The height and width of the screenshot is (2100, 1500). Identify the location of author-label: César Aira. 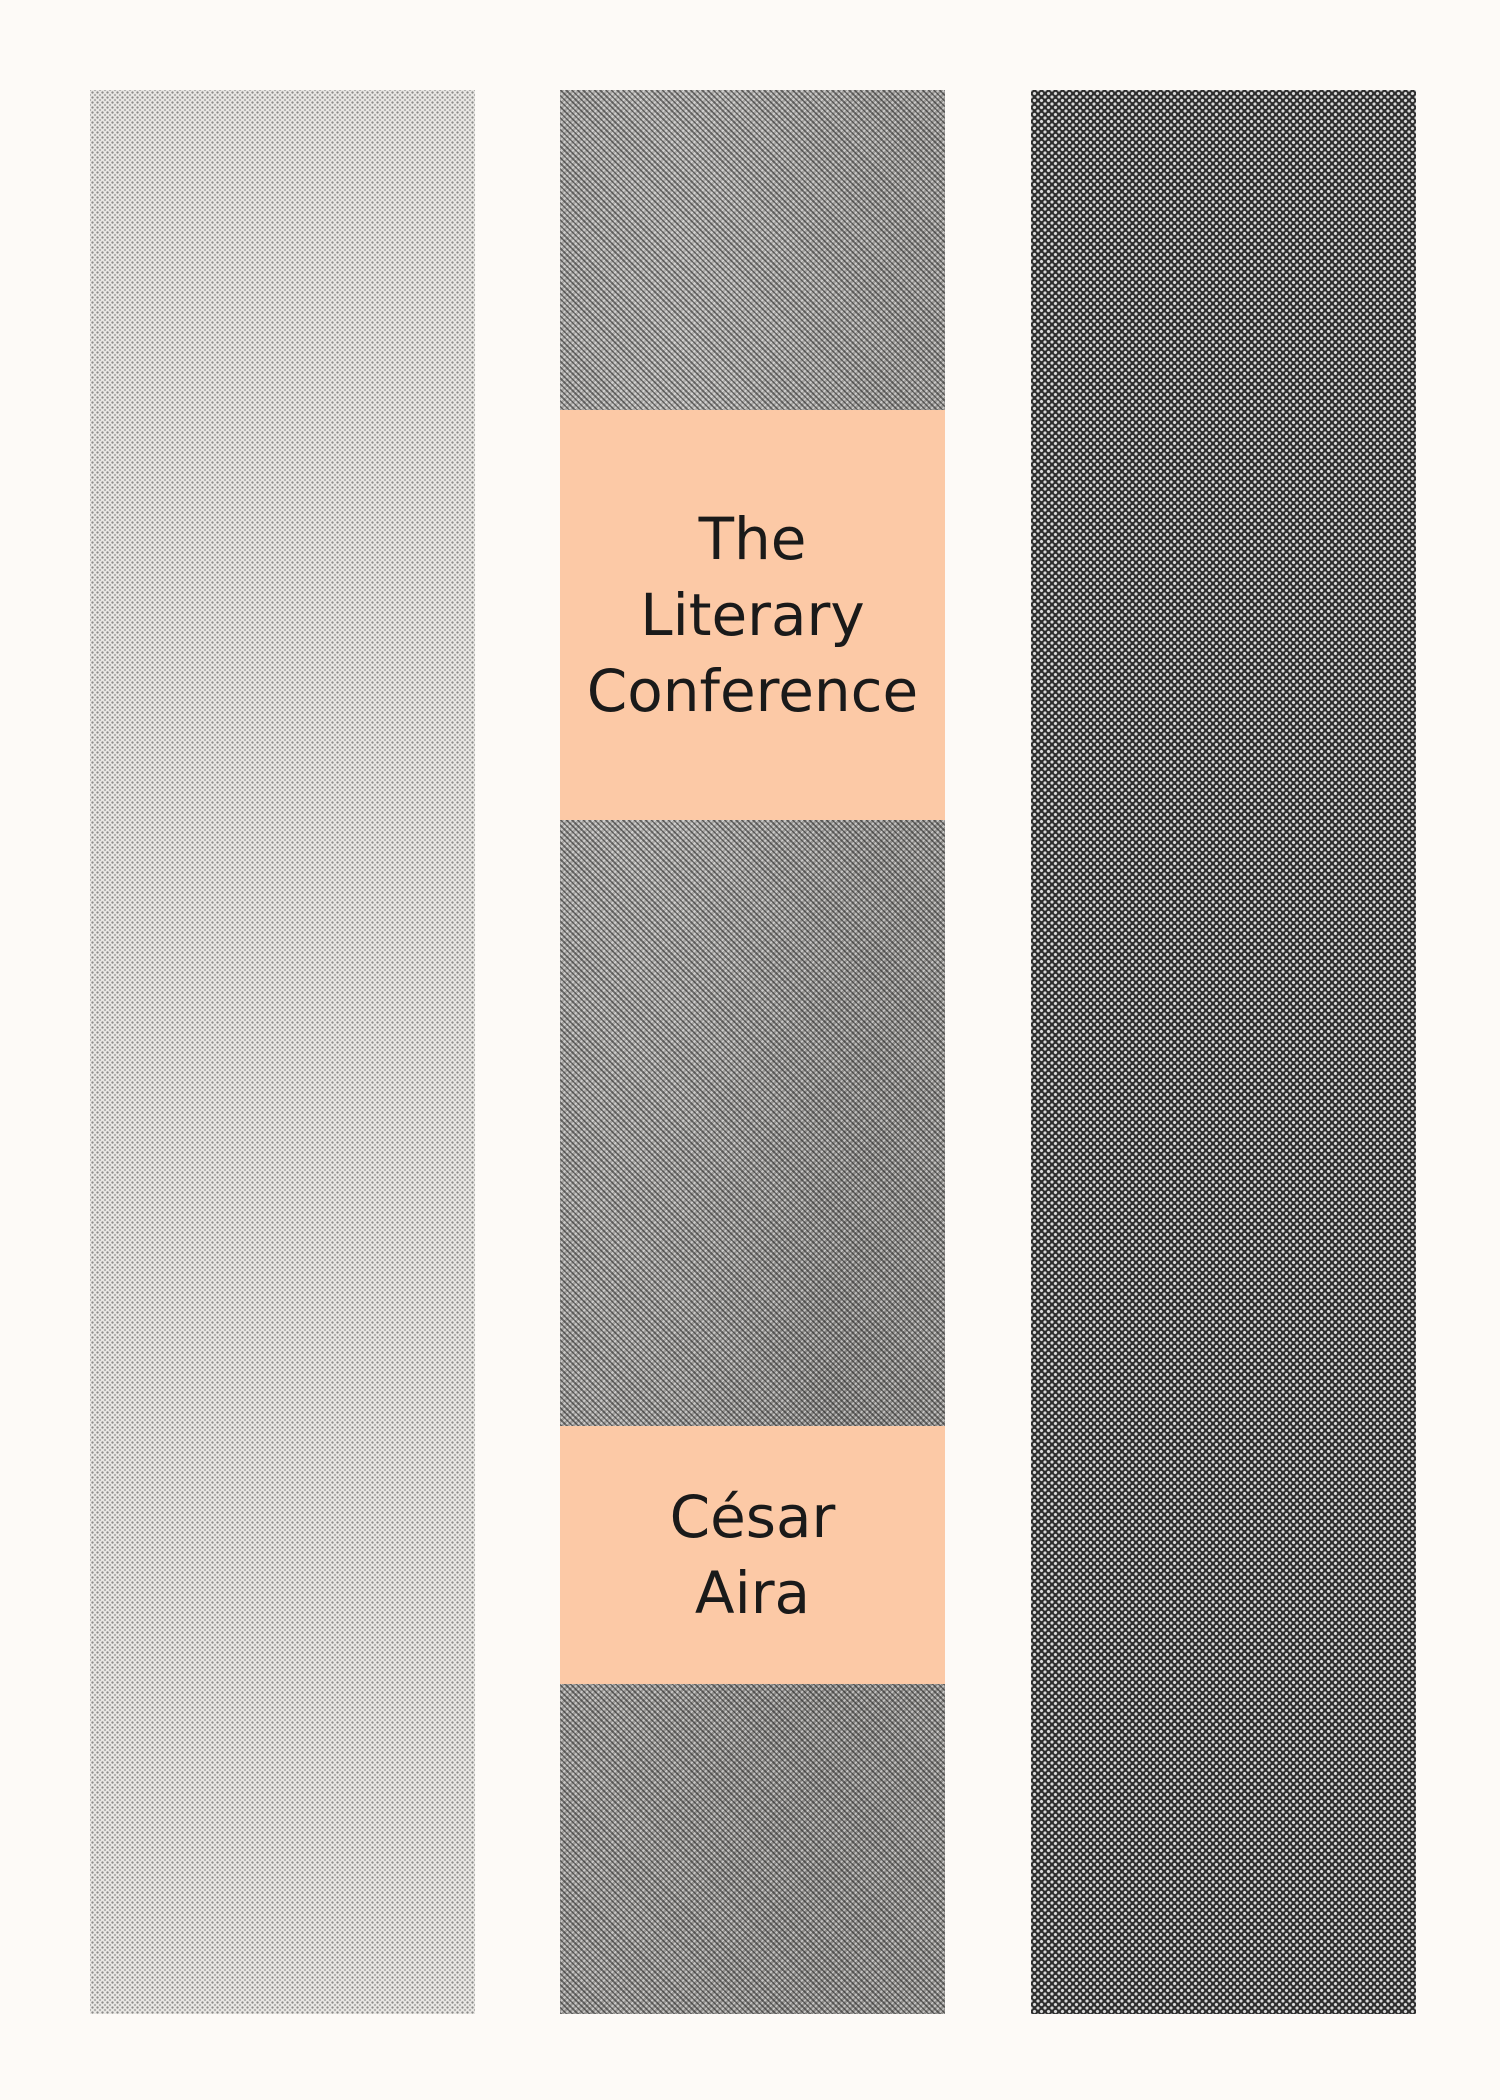
(752, 1555).